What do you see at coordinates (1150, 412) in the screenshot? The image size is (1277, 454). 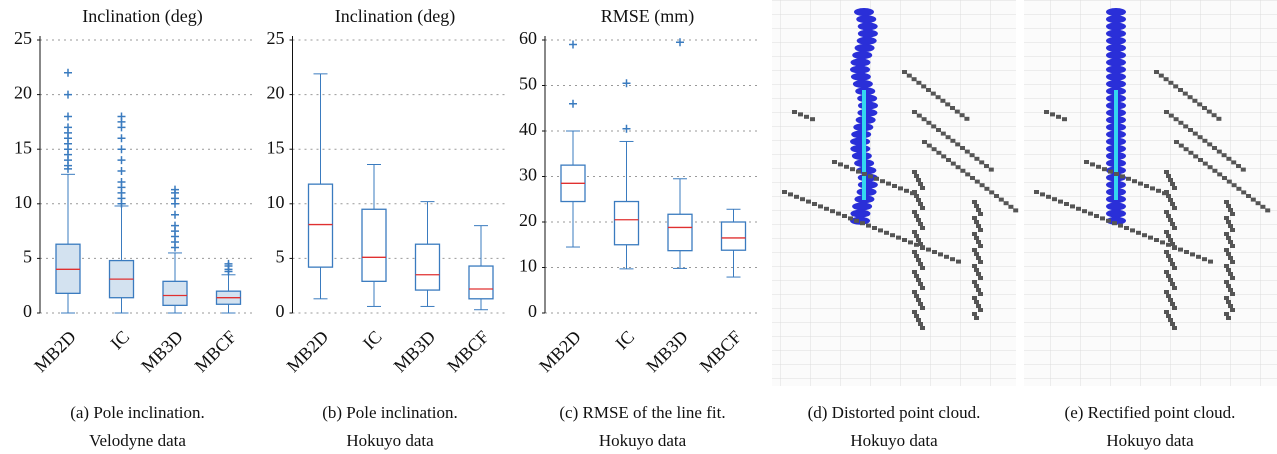 I see `caption: (e) Rectified point cloud.` at bounding box center [1150, 412].